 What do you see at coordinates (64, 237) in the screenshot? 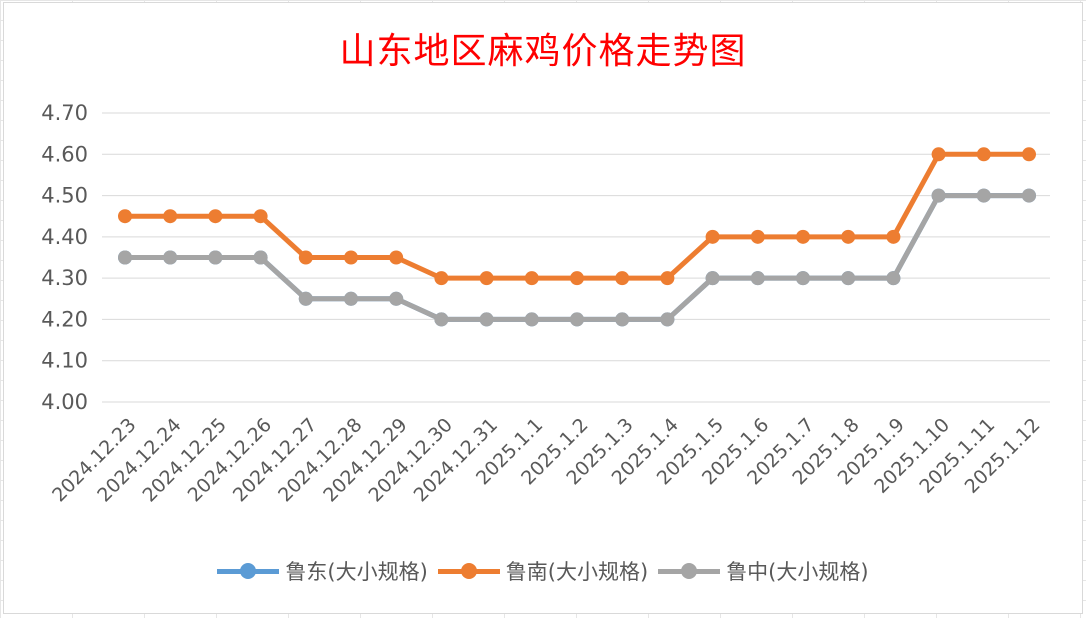
I see `y-tick-label: 4.40` at bounding box center [64, 237].